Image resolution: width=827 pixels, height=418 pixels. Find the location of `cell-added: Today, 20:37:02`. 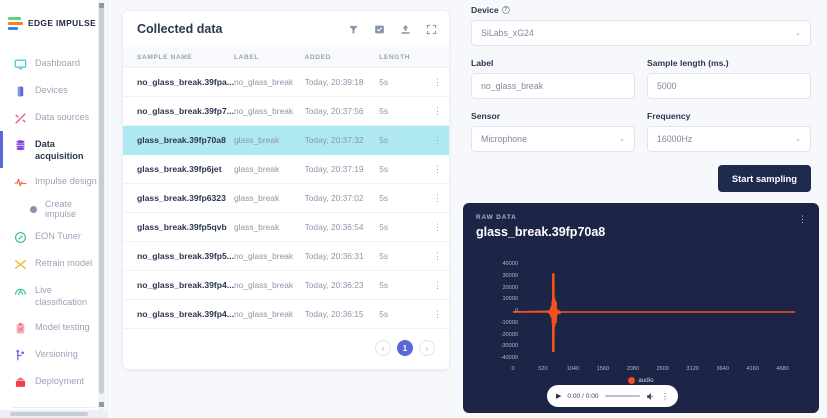

cell-added: Today, 20:37:02 is located at coordinates (342, 198).